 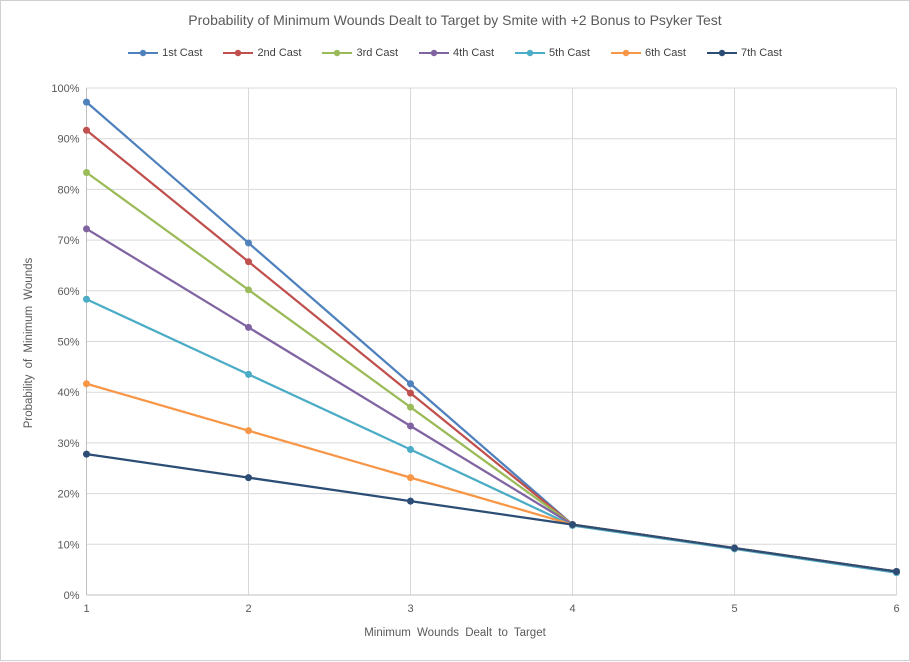 What do you see at coordinates (182, 53) in the screenshot?
I see `legend-label: 1st Cast` at bounding box center [182, 53].